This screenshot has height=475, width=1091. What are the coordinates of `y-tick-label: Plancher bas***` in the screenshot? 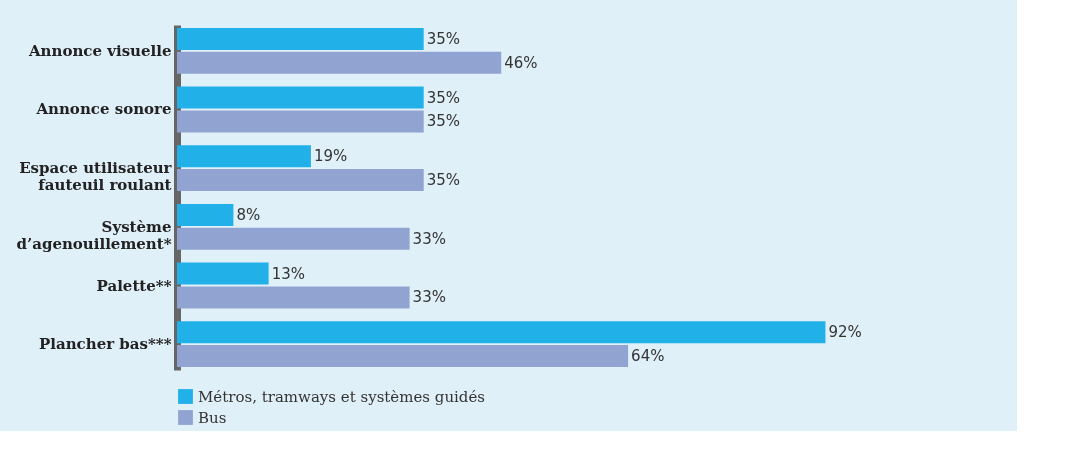 It's located at (105, 344).